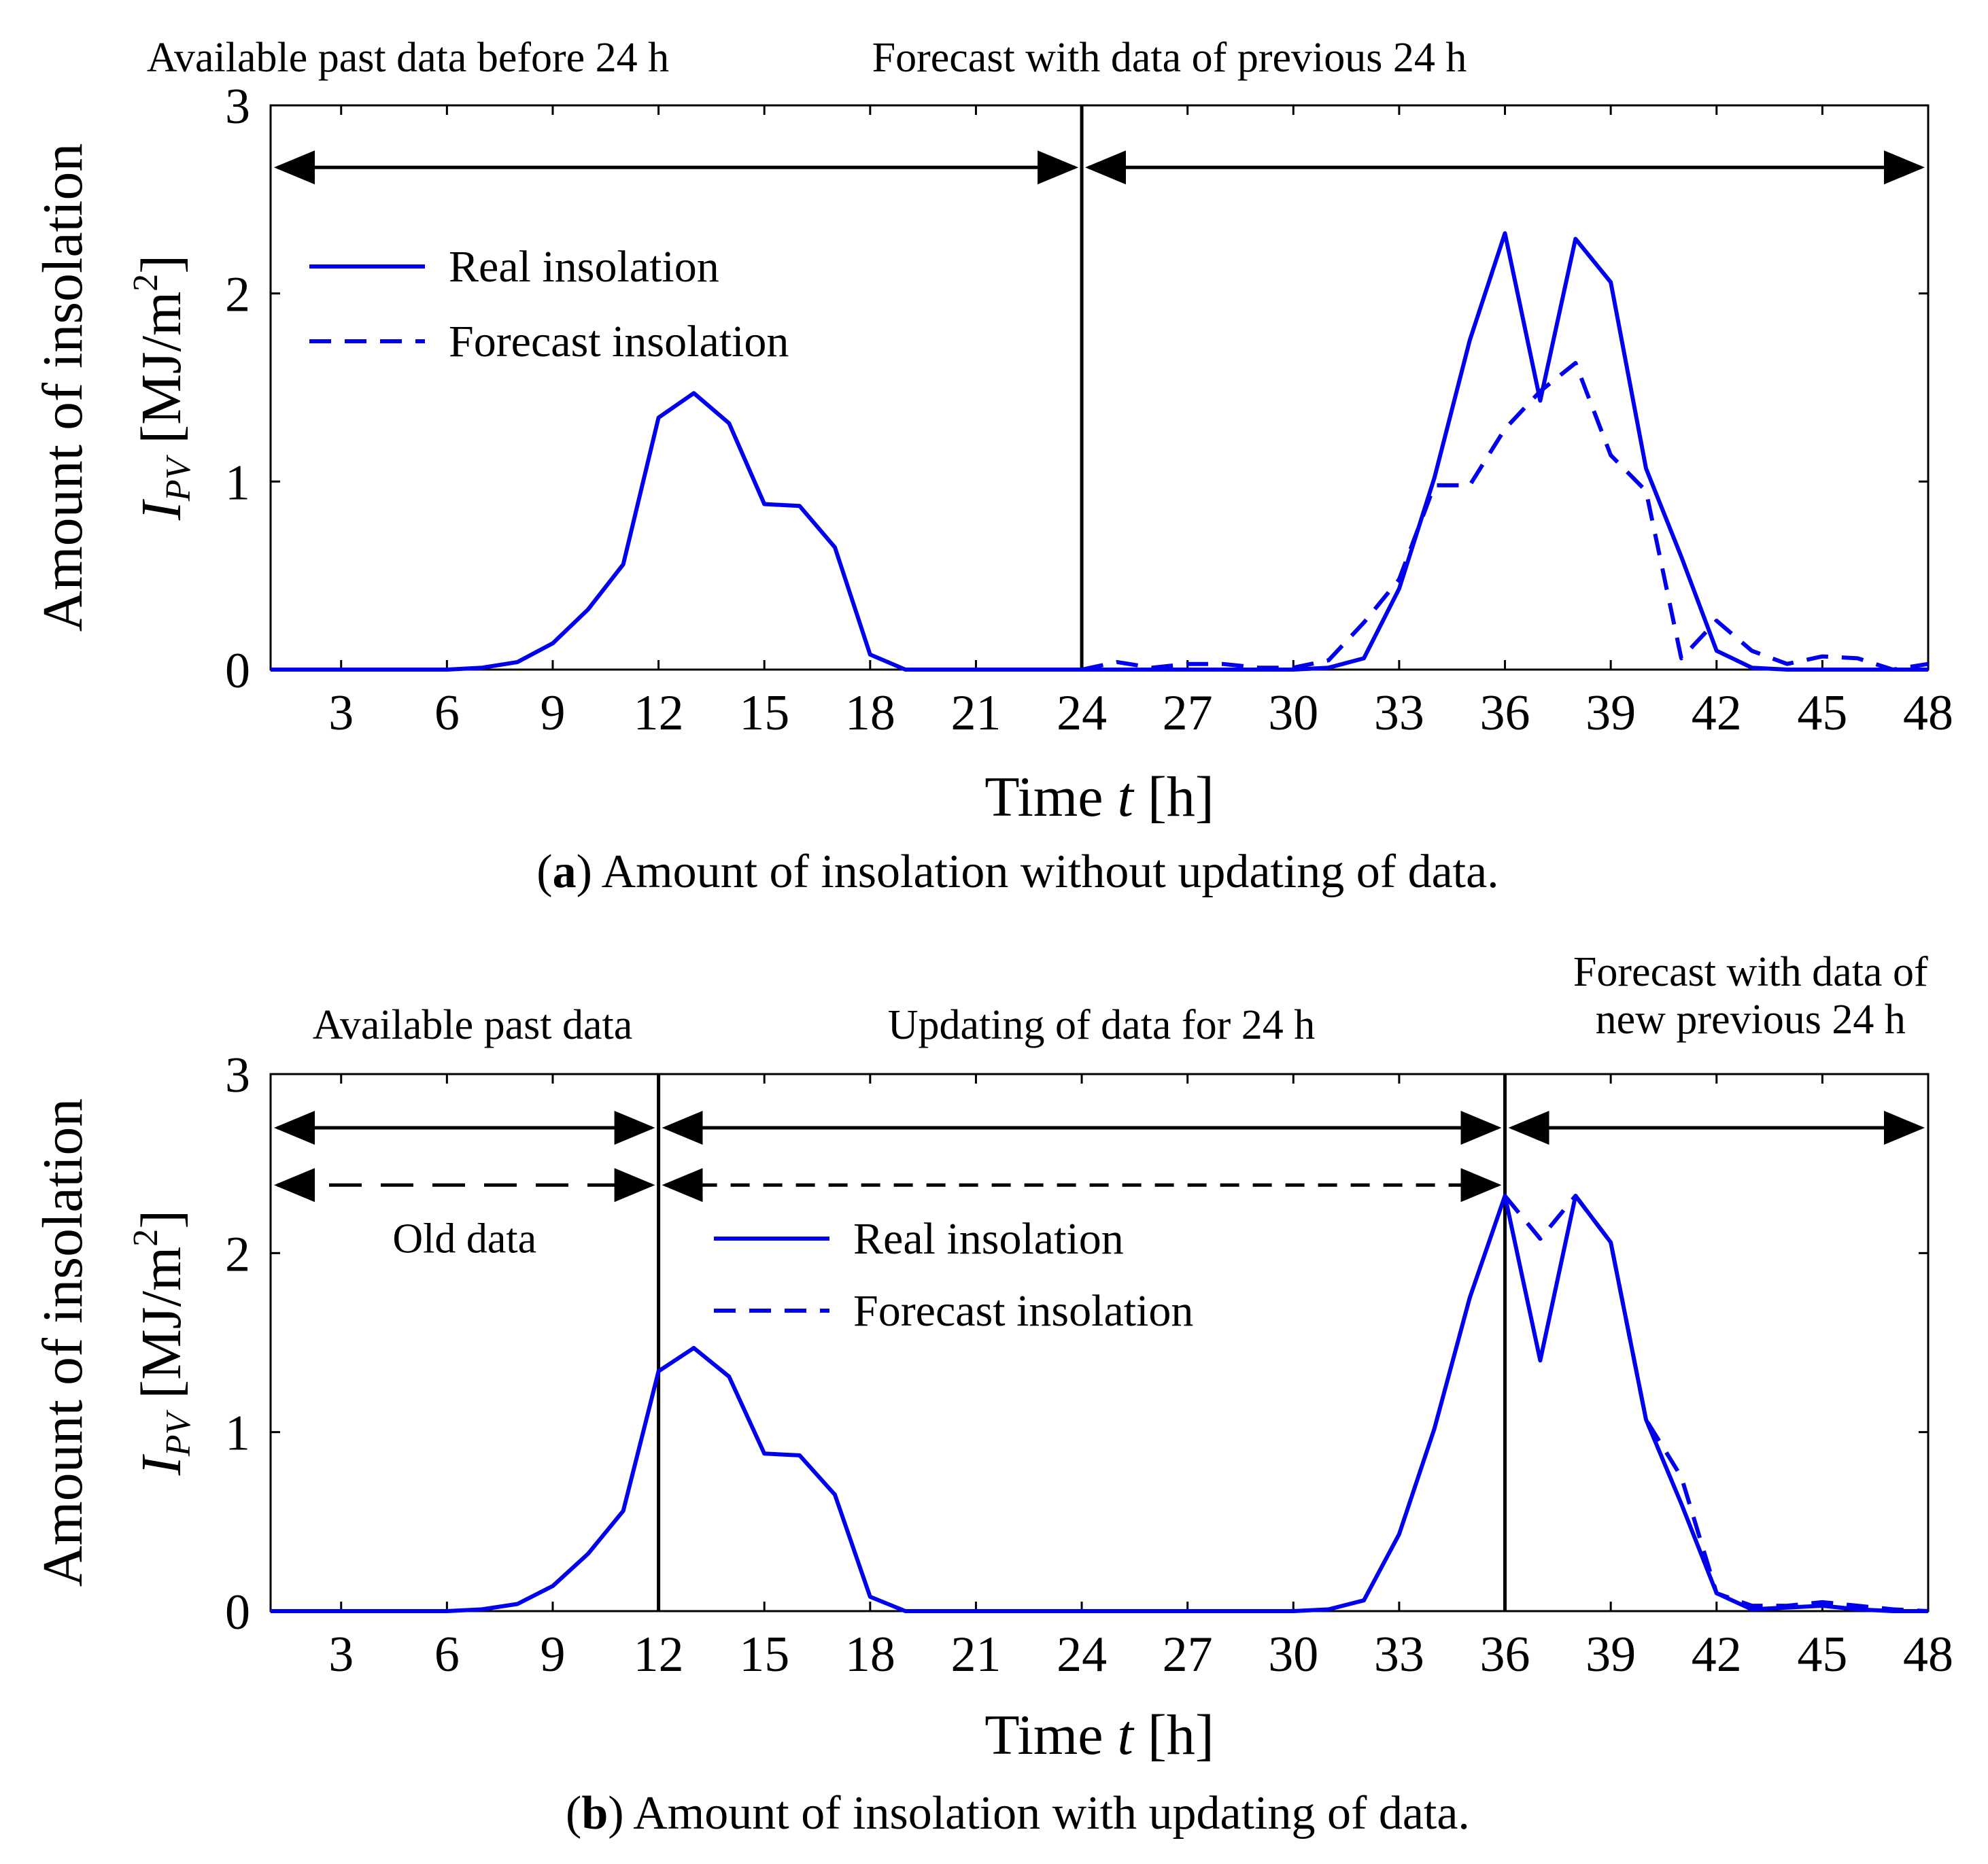 The image size is (1988, 1864). What do you see at coordinates (594, 1813) in the screenshot?
I see `caption-label: b` at bounding box center [594, 1813].